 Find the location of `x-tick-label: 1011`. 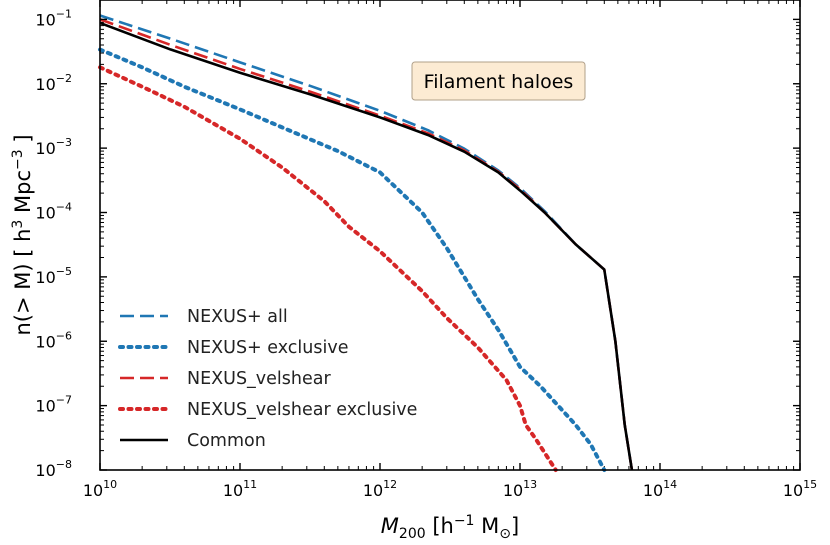

x-tick-label: 1011 is located at coordinates (240, 489).